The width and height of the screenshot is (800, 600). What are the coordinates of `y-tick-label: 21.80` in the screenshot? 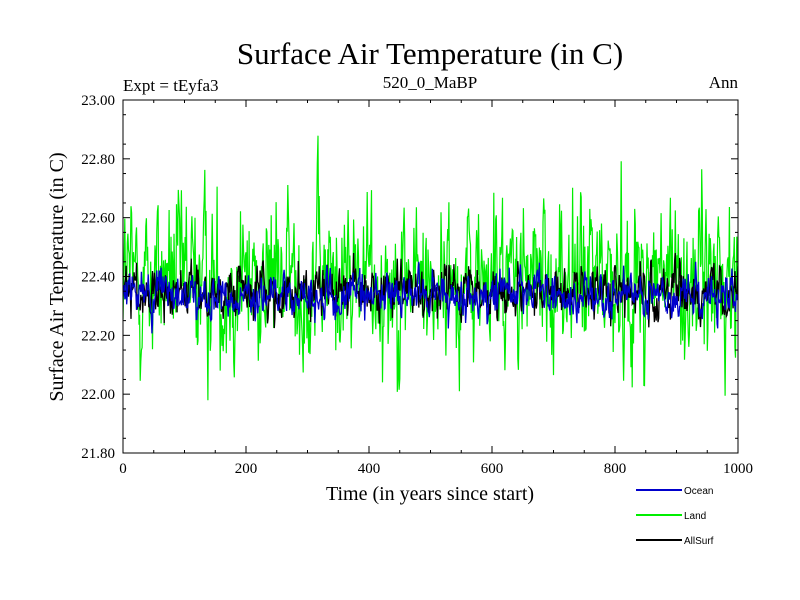 It's located at (98, 454).